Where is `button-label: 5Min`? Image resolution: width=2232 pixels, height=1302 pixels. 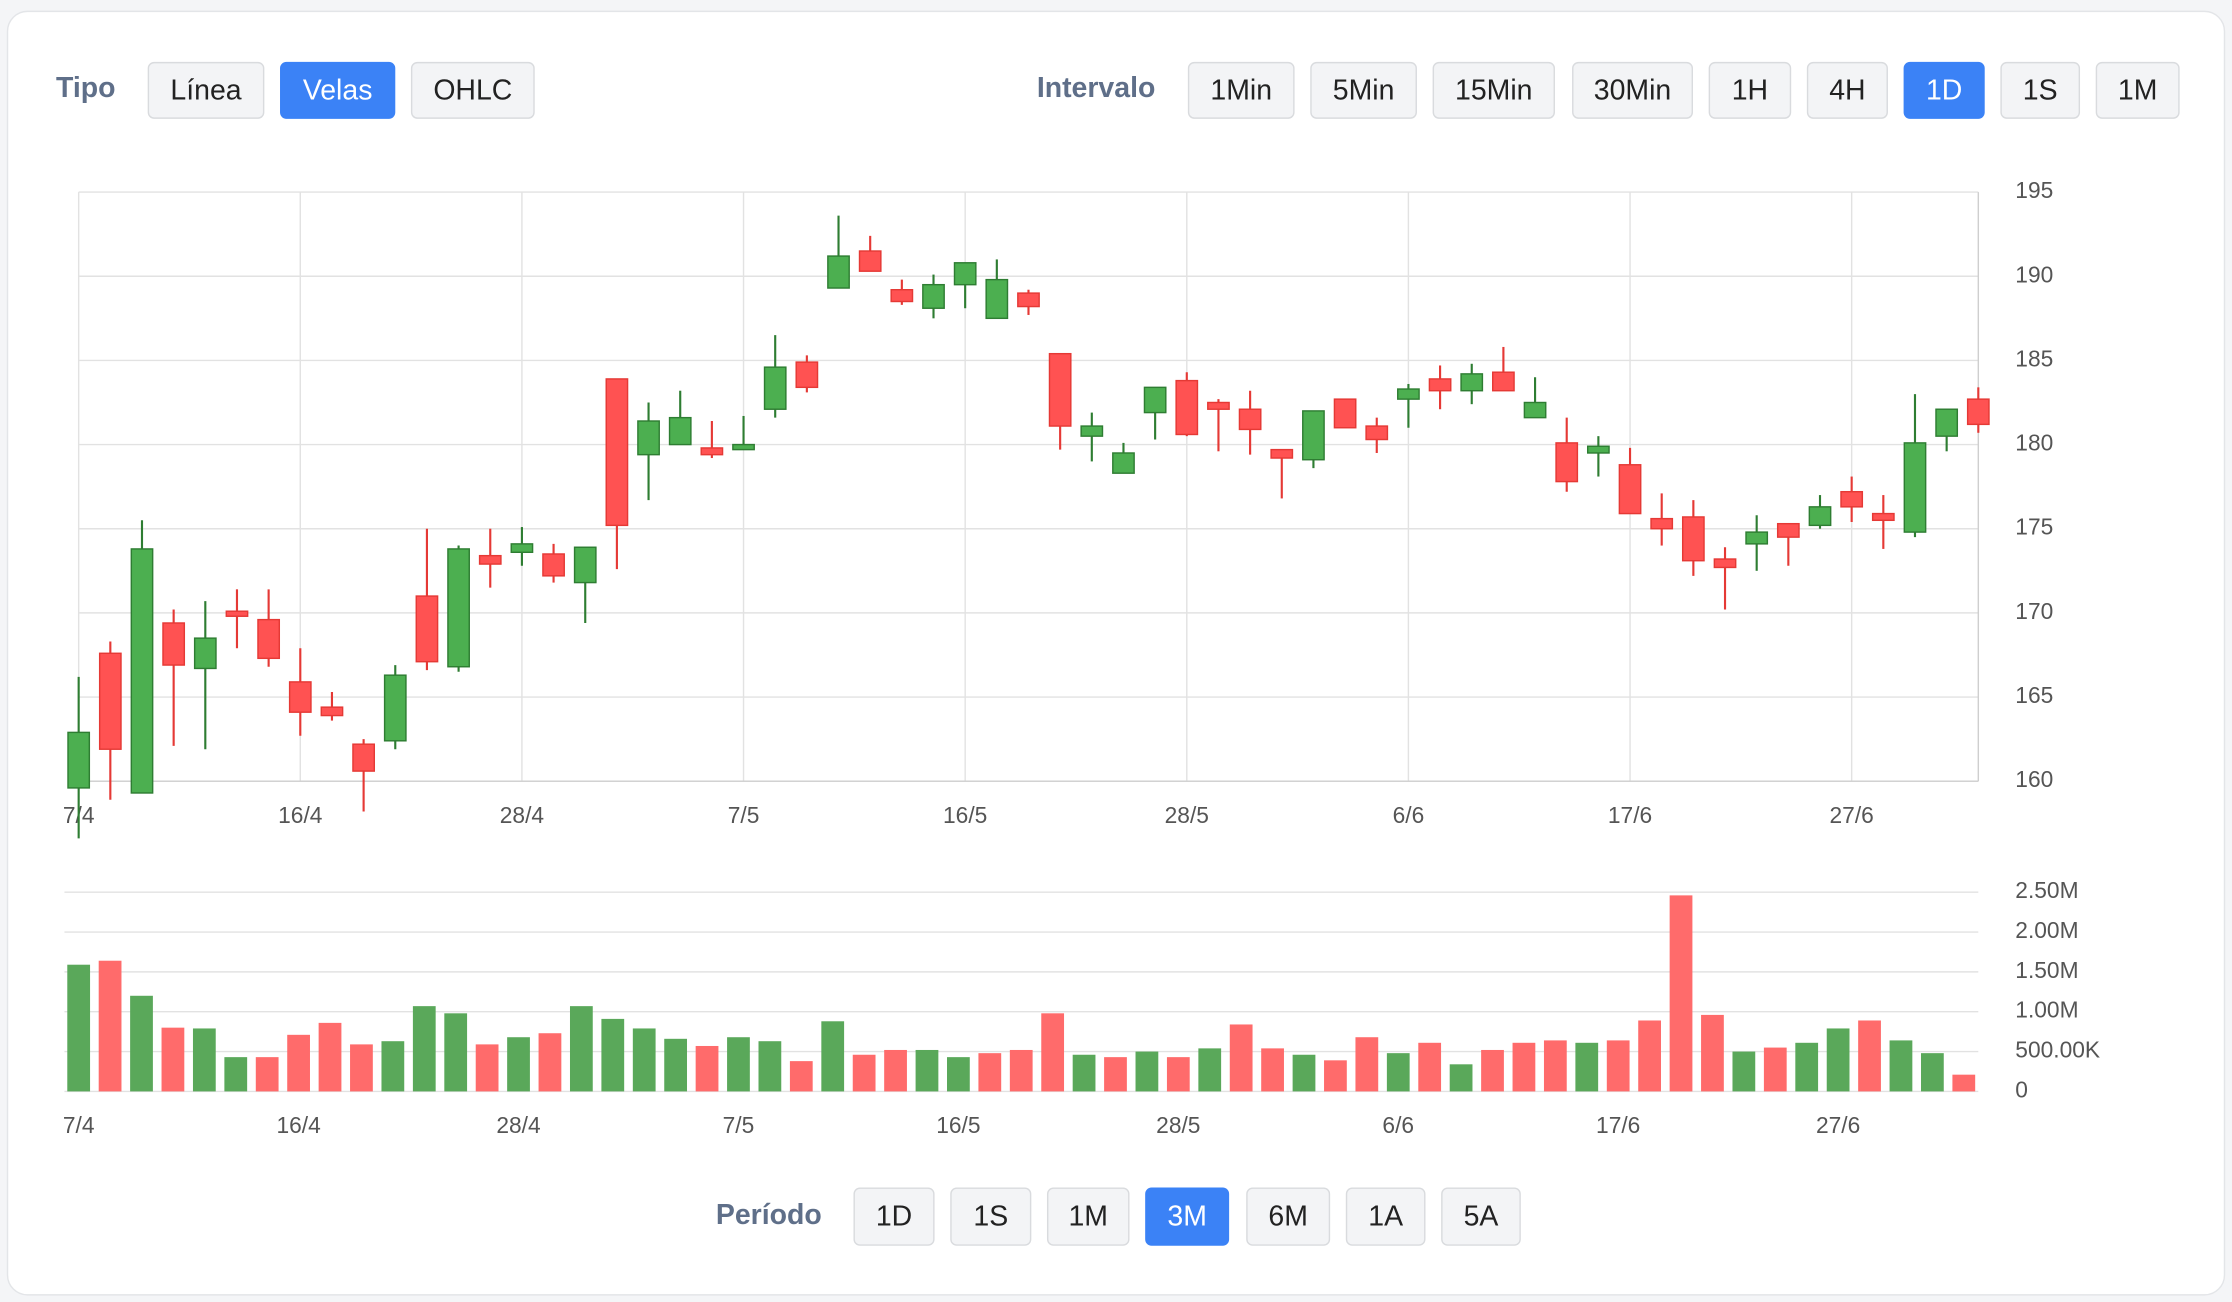
button-label: 5Min is located at coordinates (1364, 90).